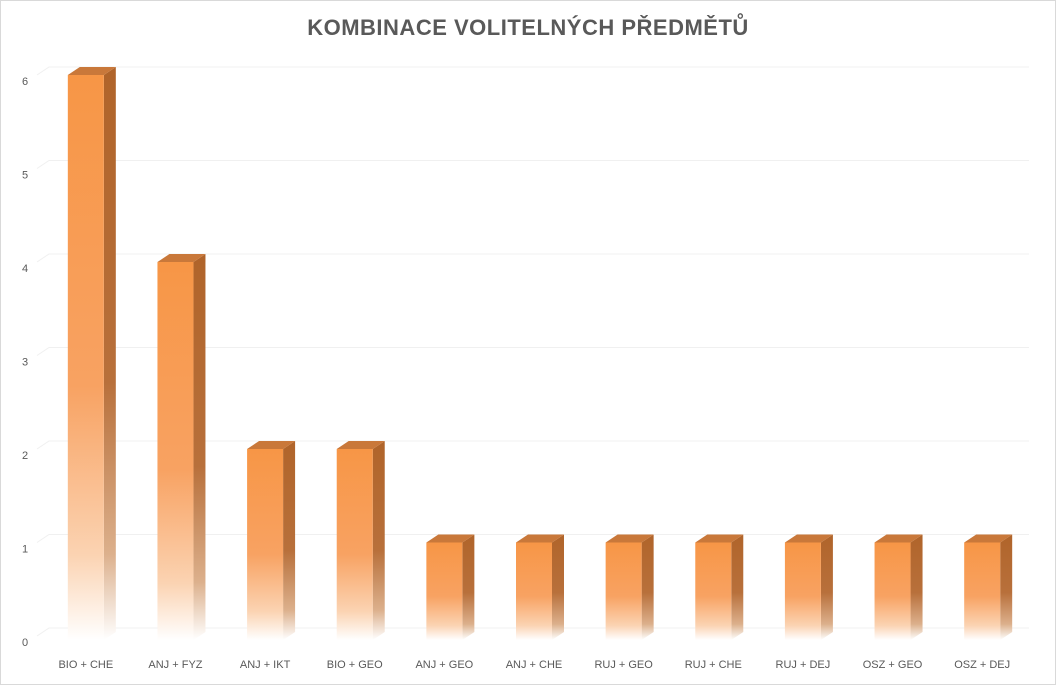 This screenshot has height=685, width=1056. What do you see at coordinates (713, 665) in the screenshot?
I see `x-category-label: RUJ + CHE` at bounding box center [713, 665].